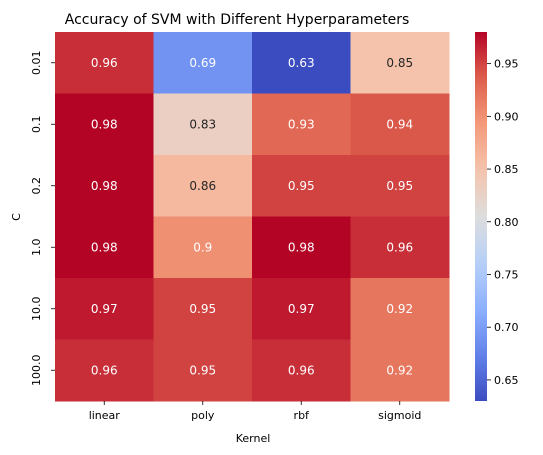 The height and width of the screenshot is (455, 543). I want to click on colorbar-tick-label: 0.90, so click(506, 116).